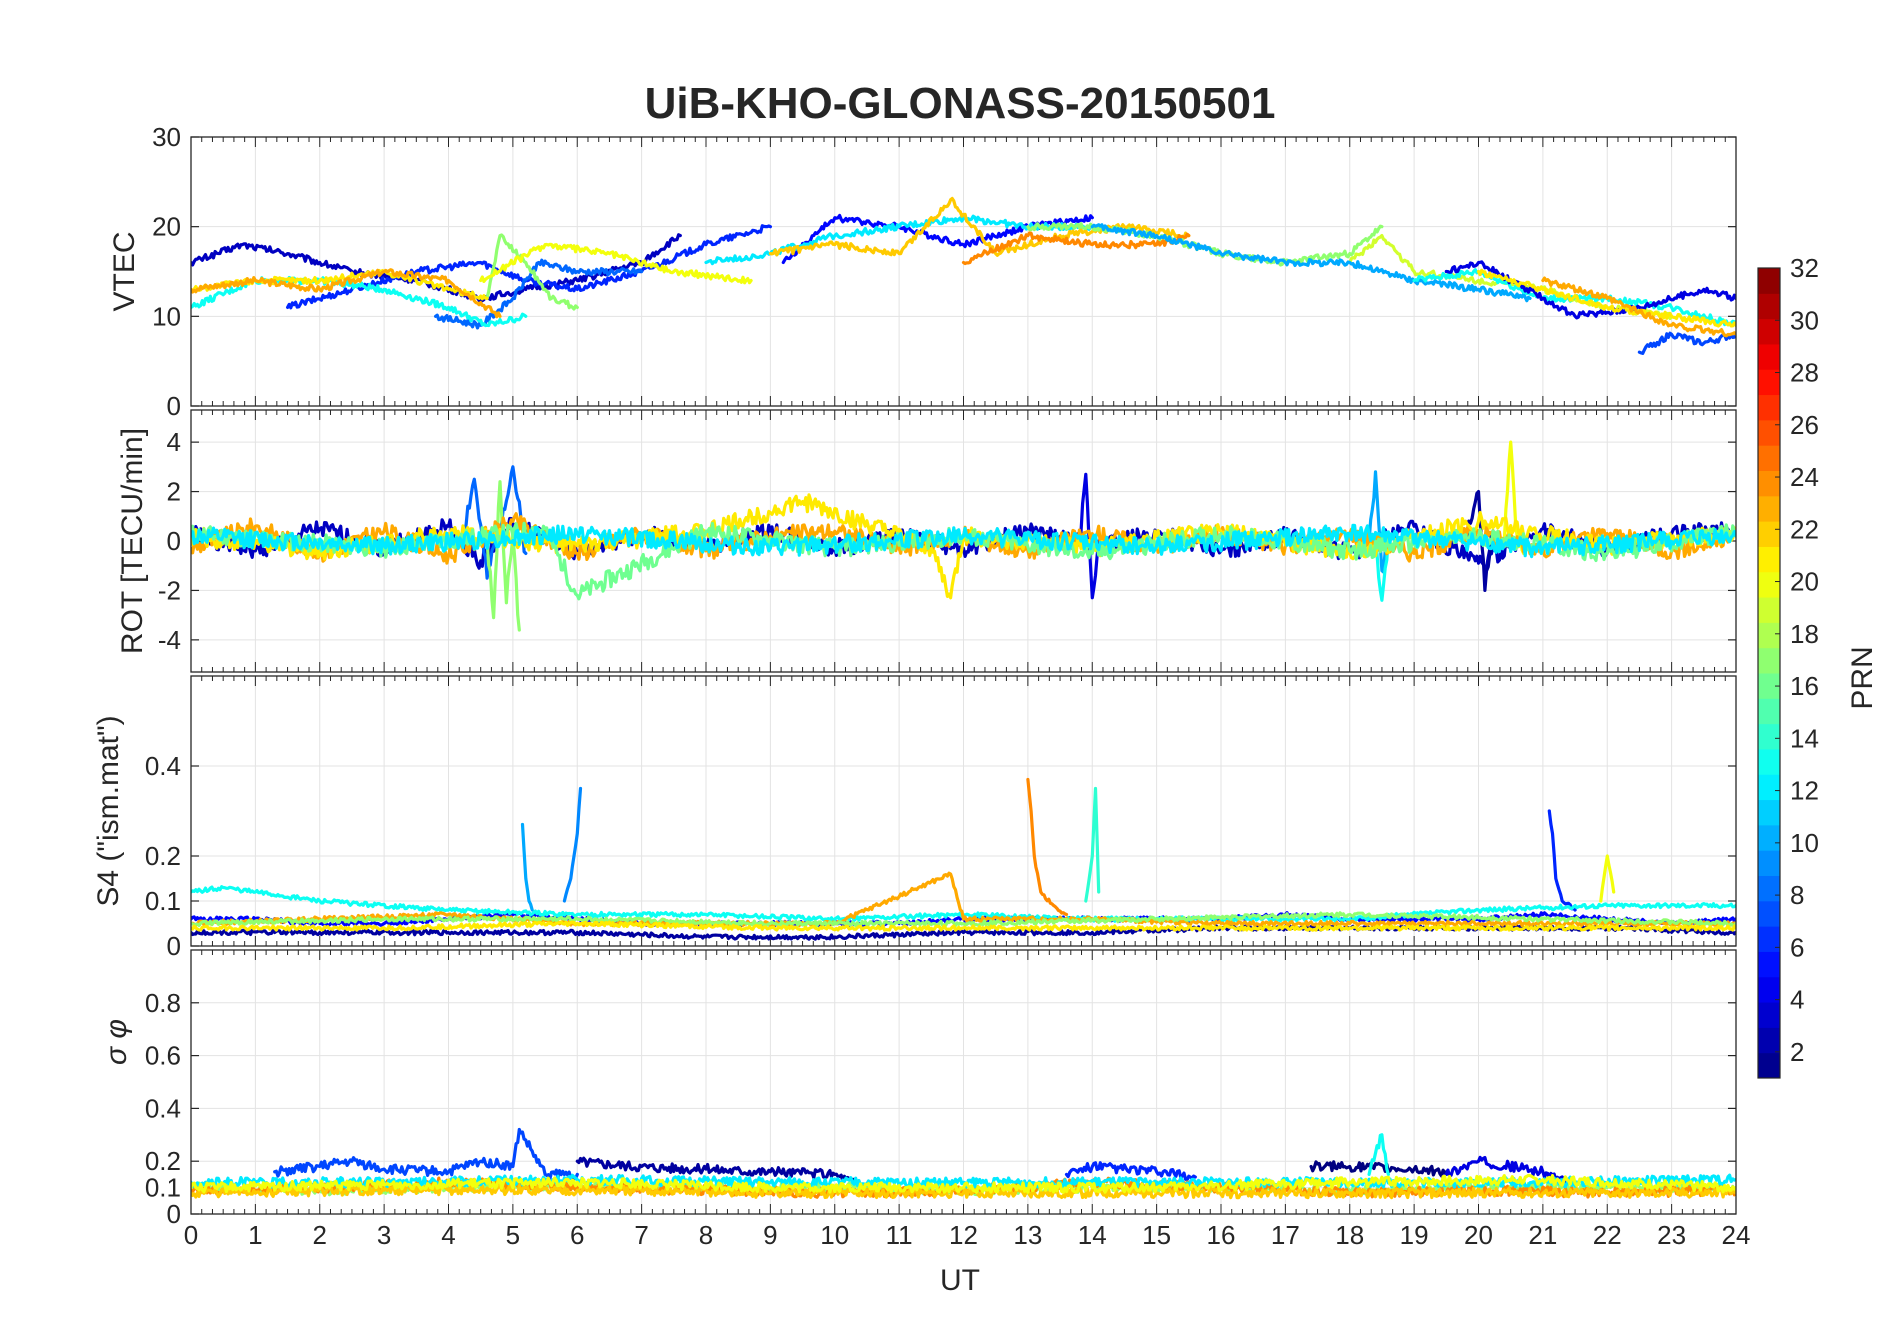  I want to click on chart-title: UiB-KHO-GLONASS-20150501, so click(960, 103).